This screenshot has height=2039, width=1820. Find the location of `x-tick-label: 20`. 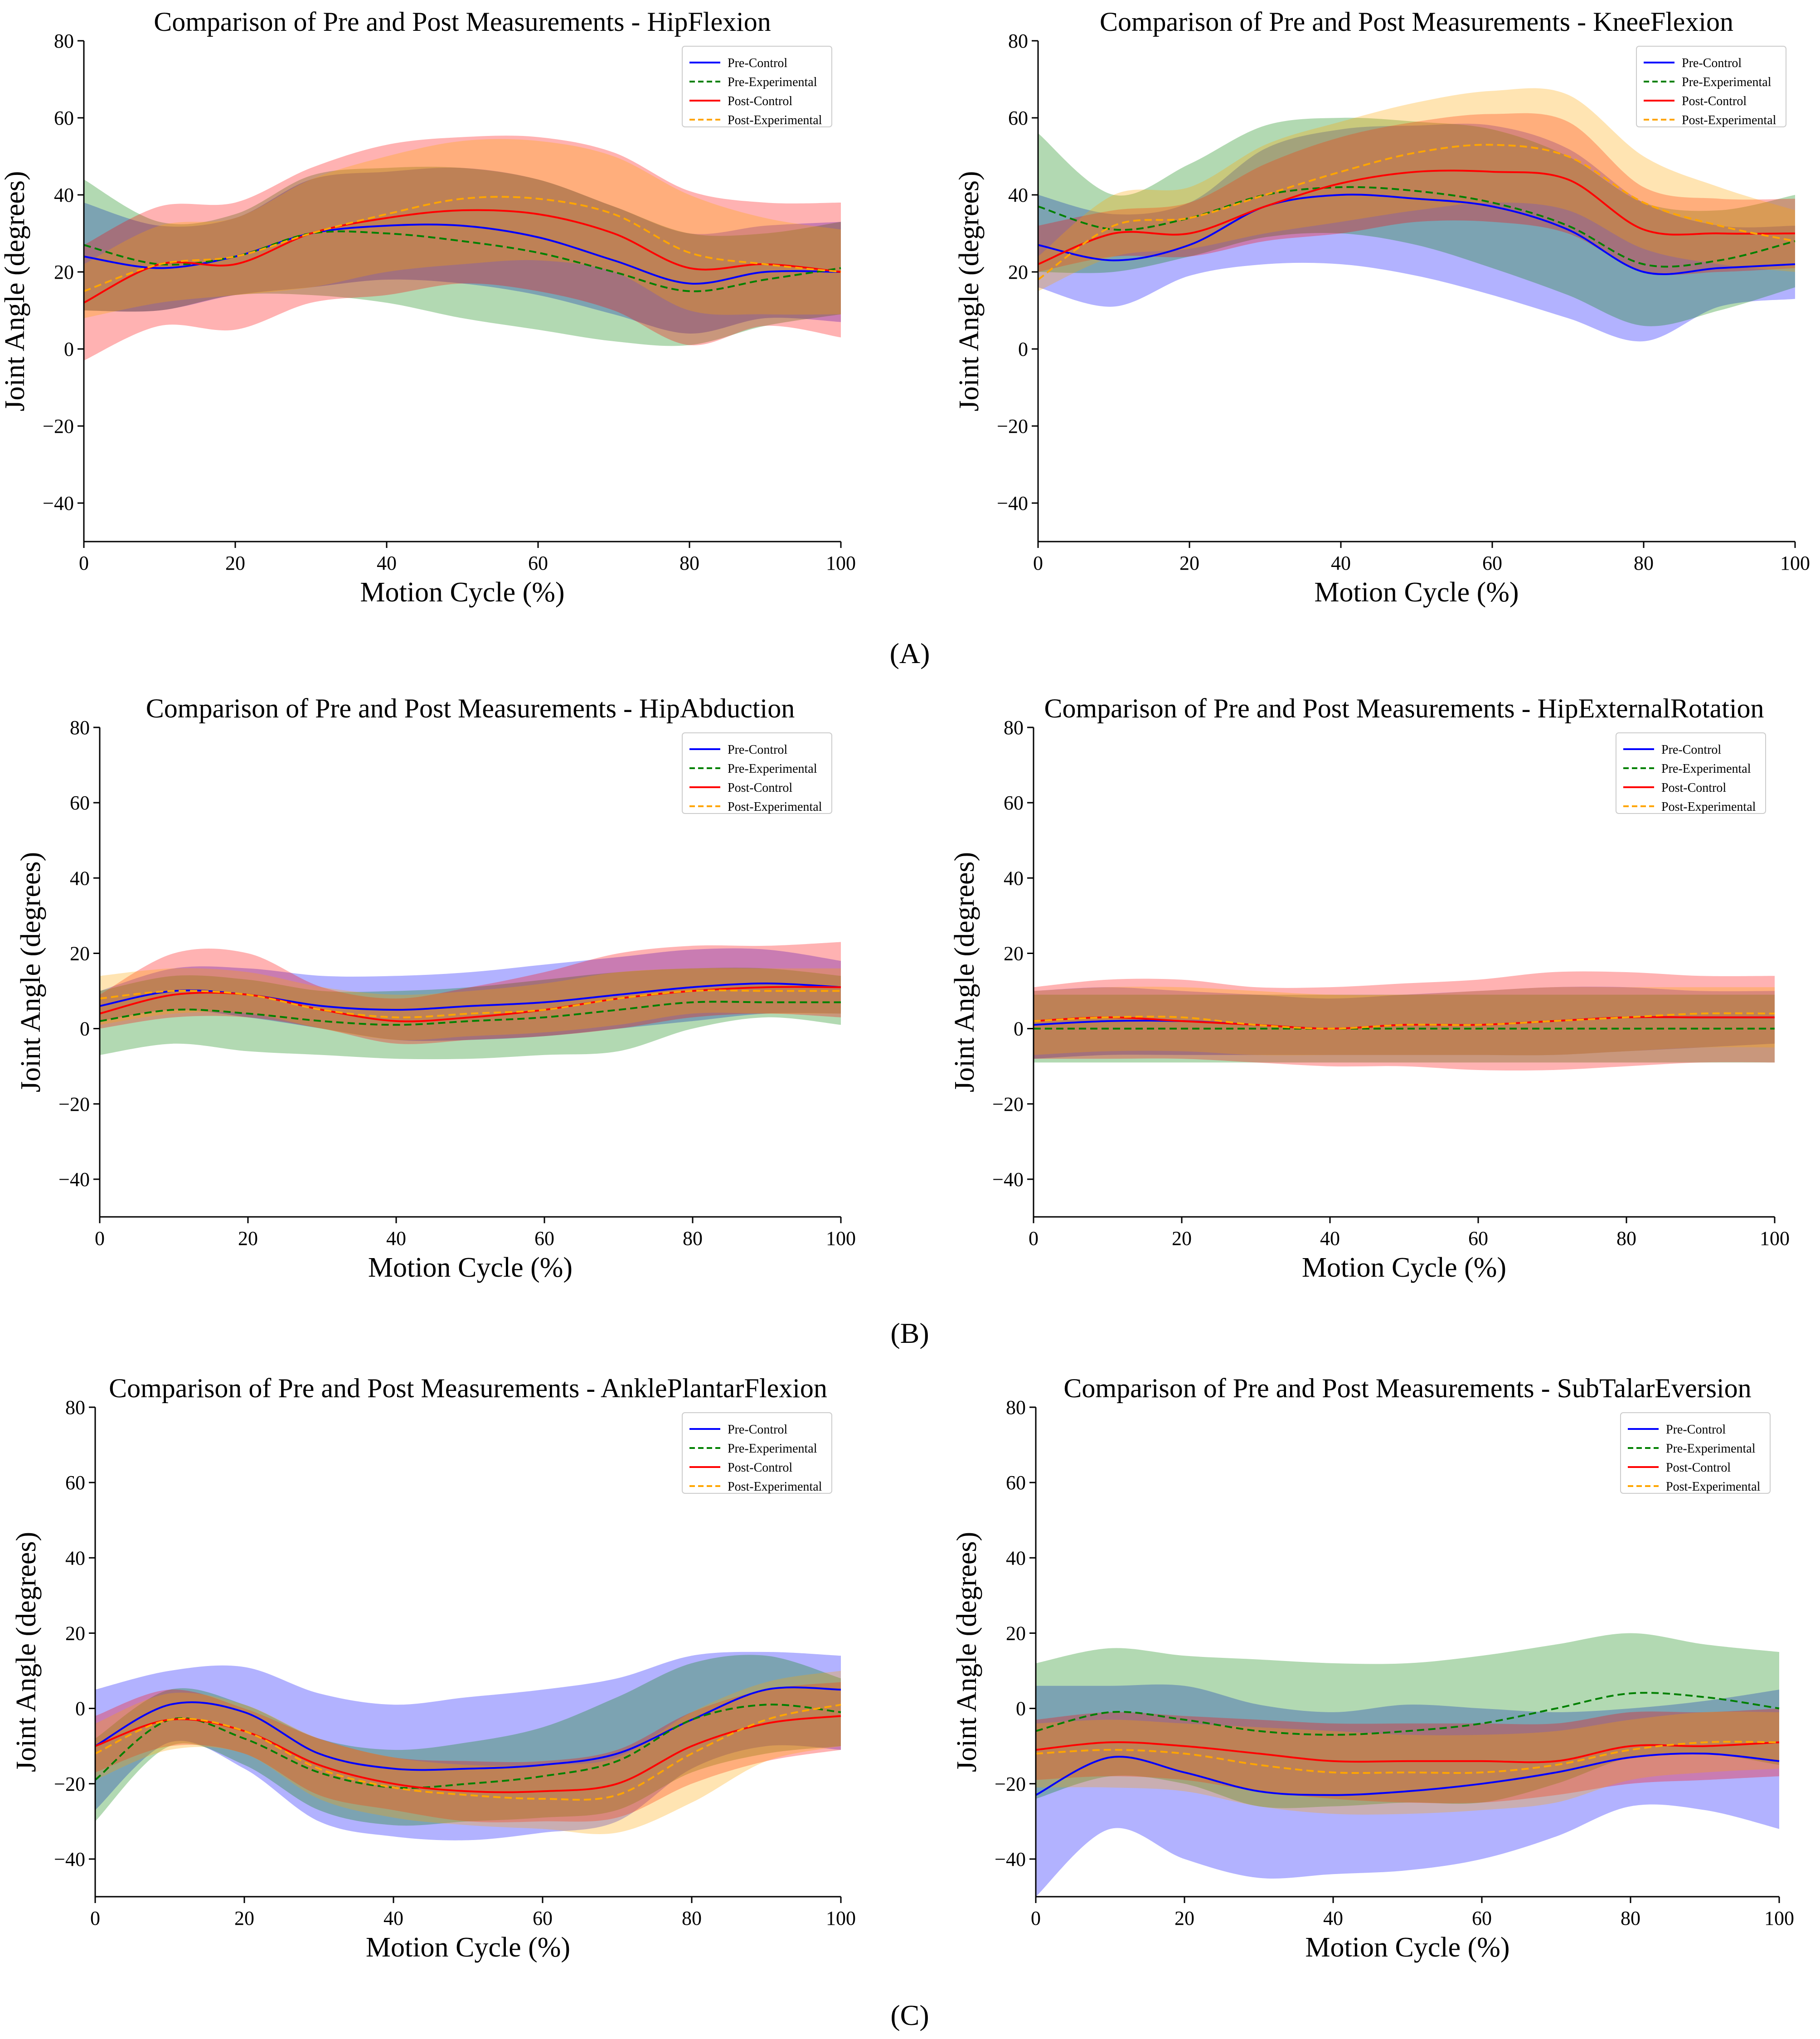

x-tick-label: 20 is located at coordinates (1189, 563).